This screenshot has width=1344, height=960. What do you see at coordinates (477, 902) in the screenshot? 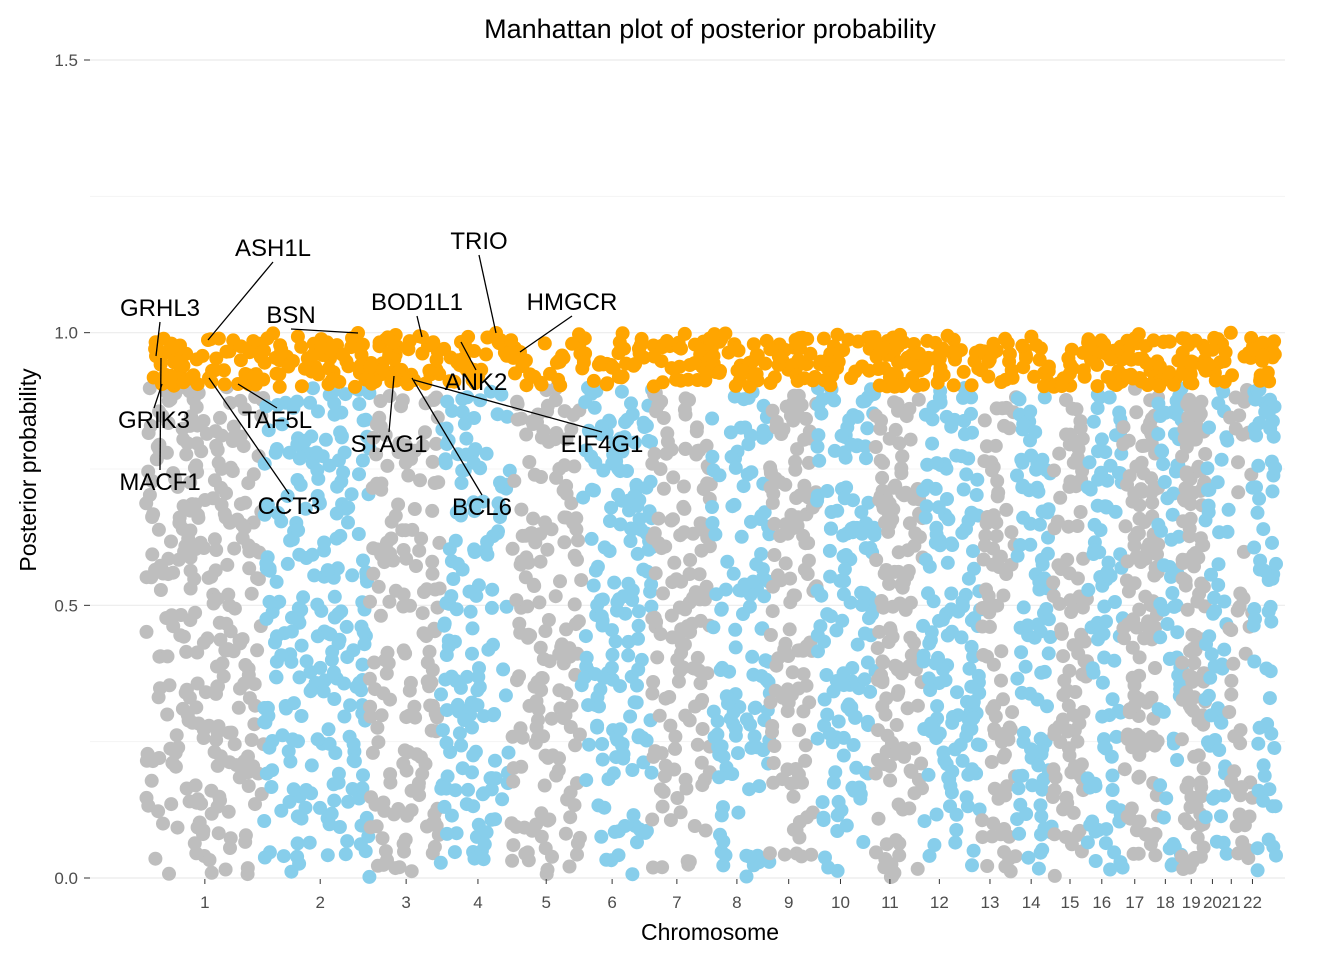
I see `x-tick-label: 4` at bounding box center [477, 902].